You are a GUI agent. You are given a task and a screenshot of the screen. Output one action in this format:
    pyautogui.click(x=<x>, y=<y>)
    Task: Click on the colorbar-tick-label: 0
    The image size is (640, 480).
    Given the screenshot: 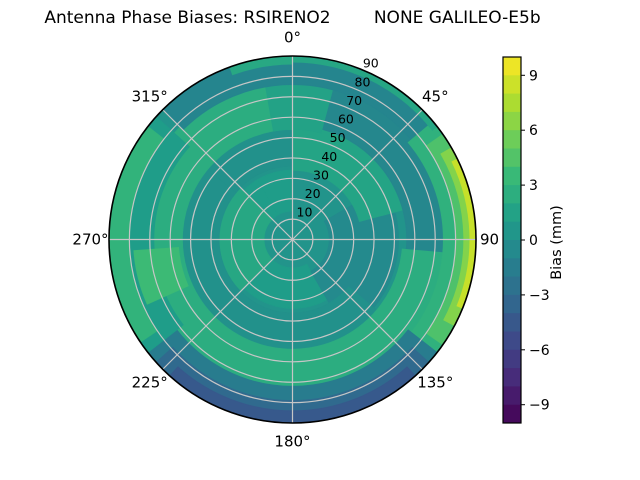 What is the action you would take?
    pyautogui.click(x=533, y=241)
    